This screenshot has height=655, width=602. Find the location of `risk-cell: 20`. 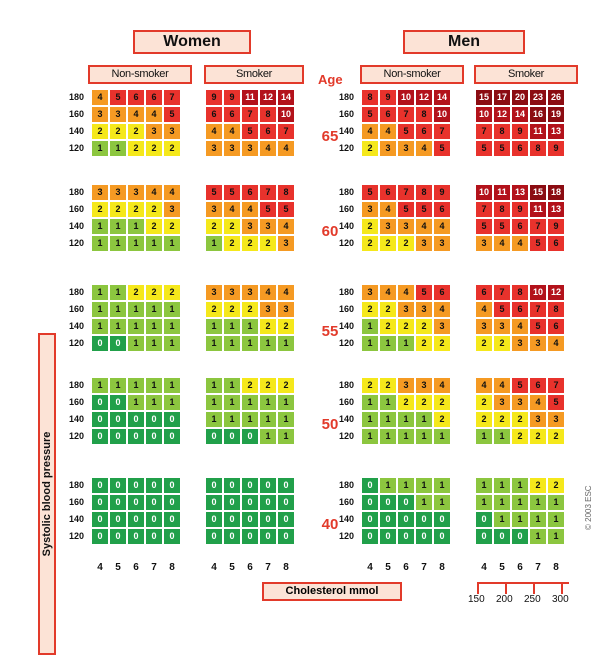

risk-cell: 20 is located at coordinates (520, 97).